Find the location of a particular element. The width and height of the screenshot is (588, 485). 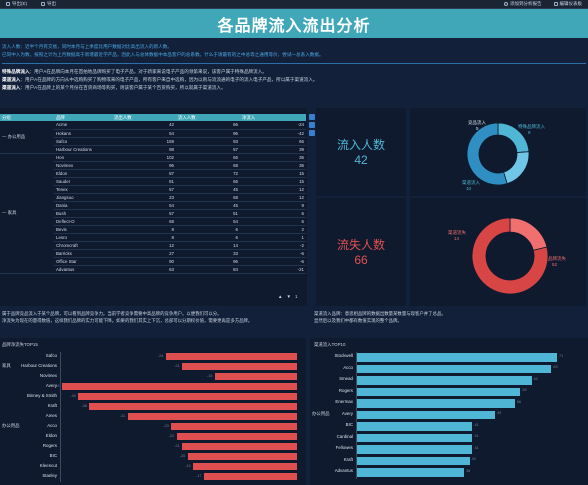

note-line: 显然后以及我们中都有数值实现的整个品牌。 is located at coordinates (358, 320).